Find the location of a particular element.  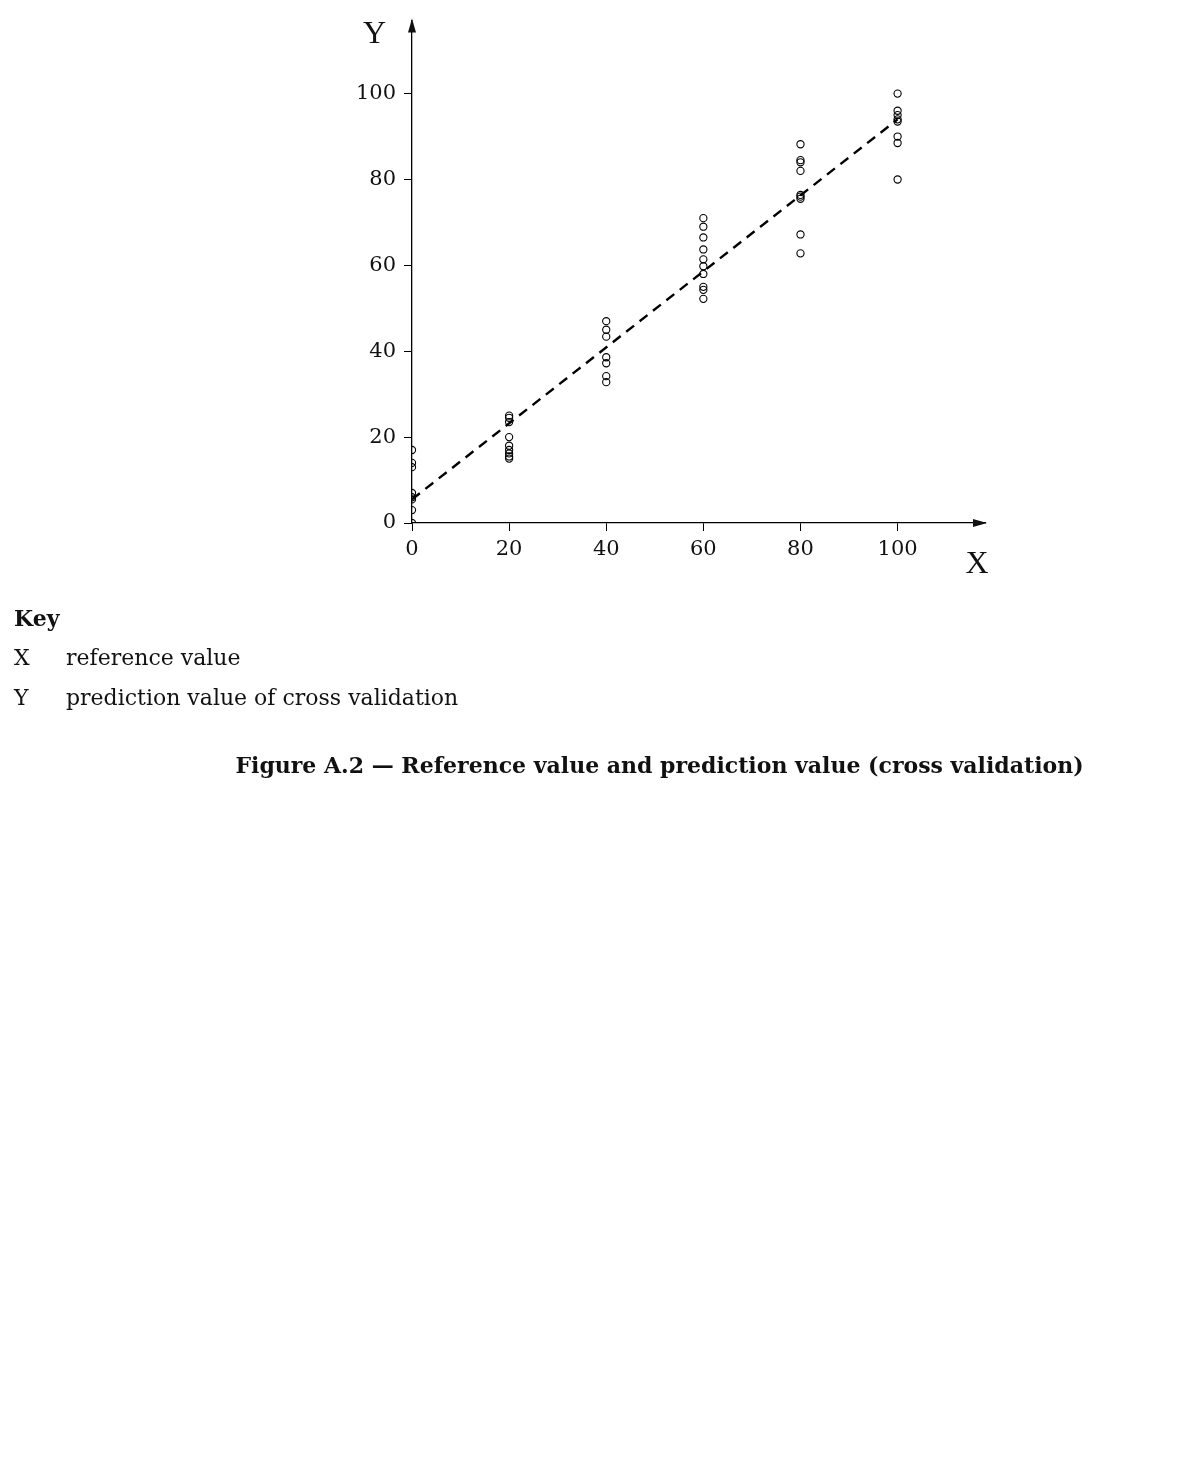

text: reference value is located at coordinates (153, 658).